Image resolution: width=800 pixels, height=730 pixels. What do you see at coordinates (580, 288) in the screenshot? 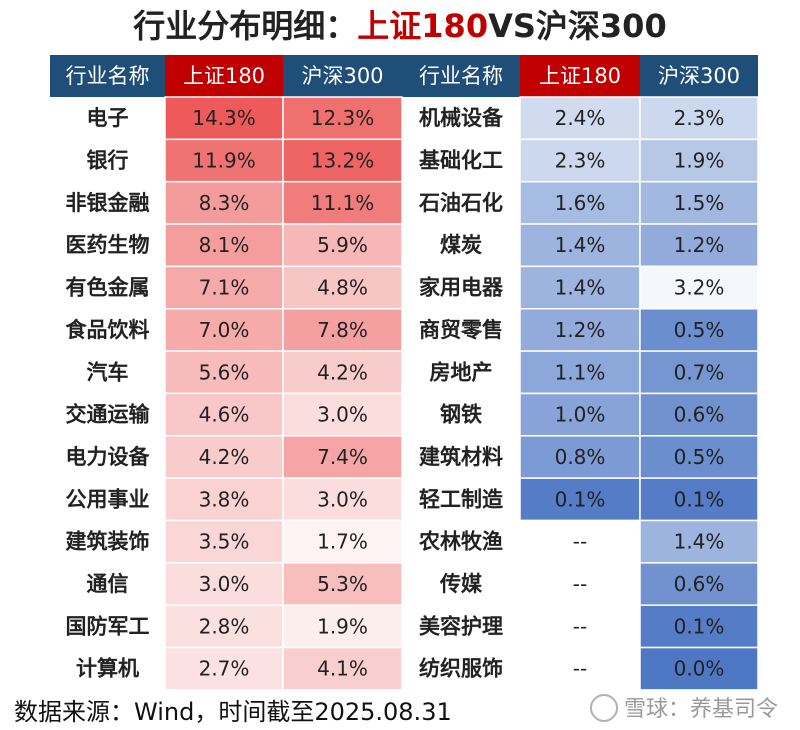
I see `value-right-sse180: 1.4%` at bounding box center [580, 288].